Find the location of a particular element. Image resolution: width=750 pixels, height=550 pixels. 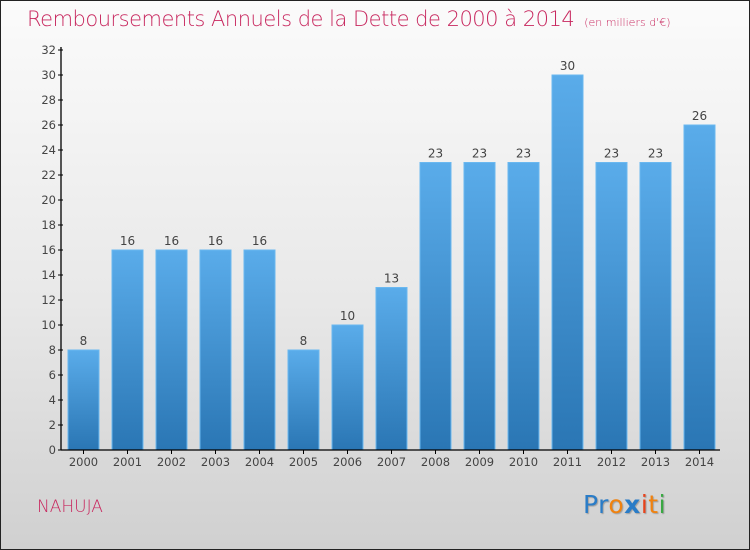

x-tick-label-2007: 2007 is located at coordinates (391, 462).